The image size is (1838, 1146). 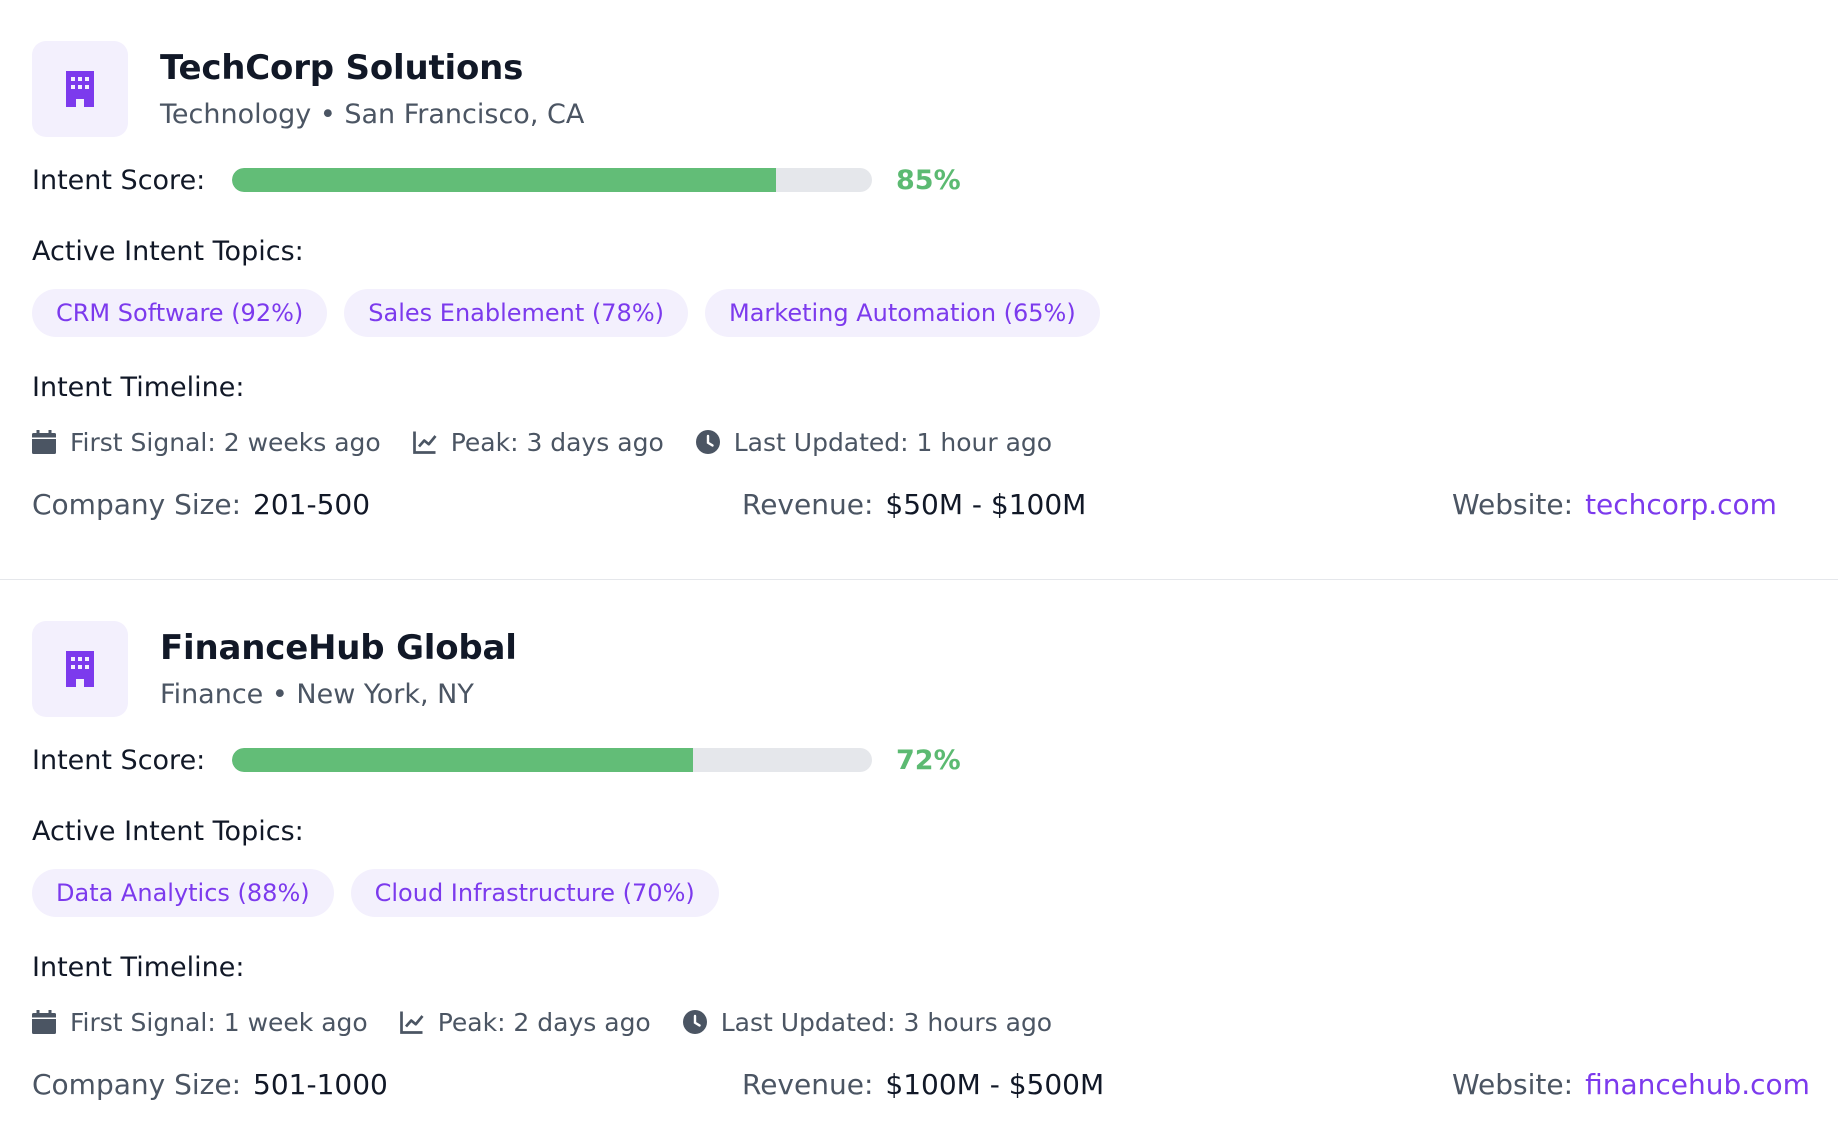 What do you see at coordinates (183, 893) in the screenshot?
I see `topic-chip: Data Analytics (88%)` at bounding box center [183, 893].